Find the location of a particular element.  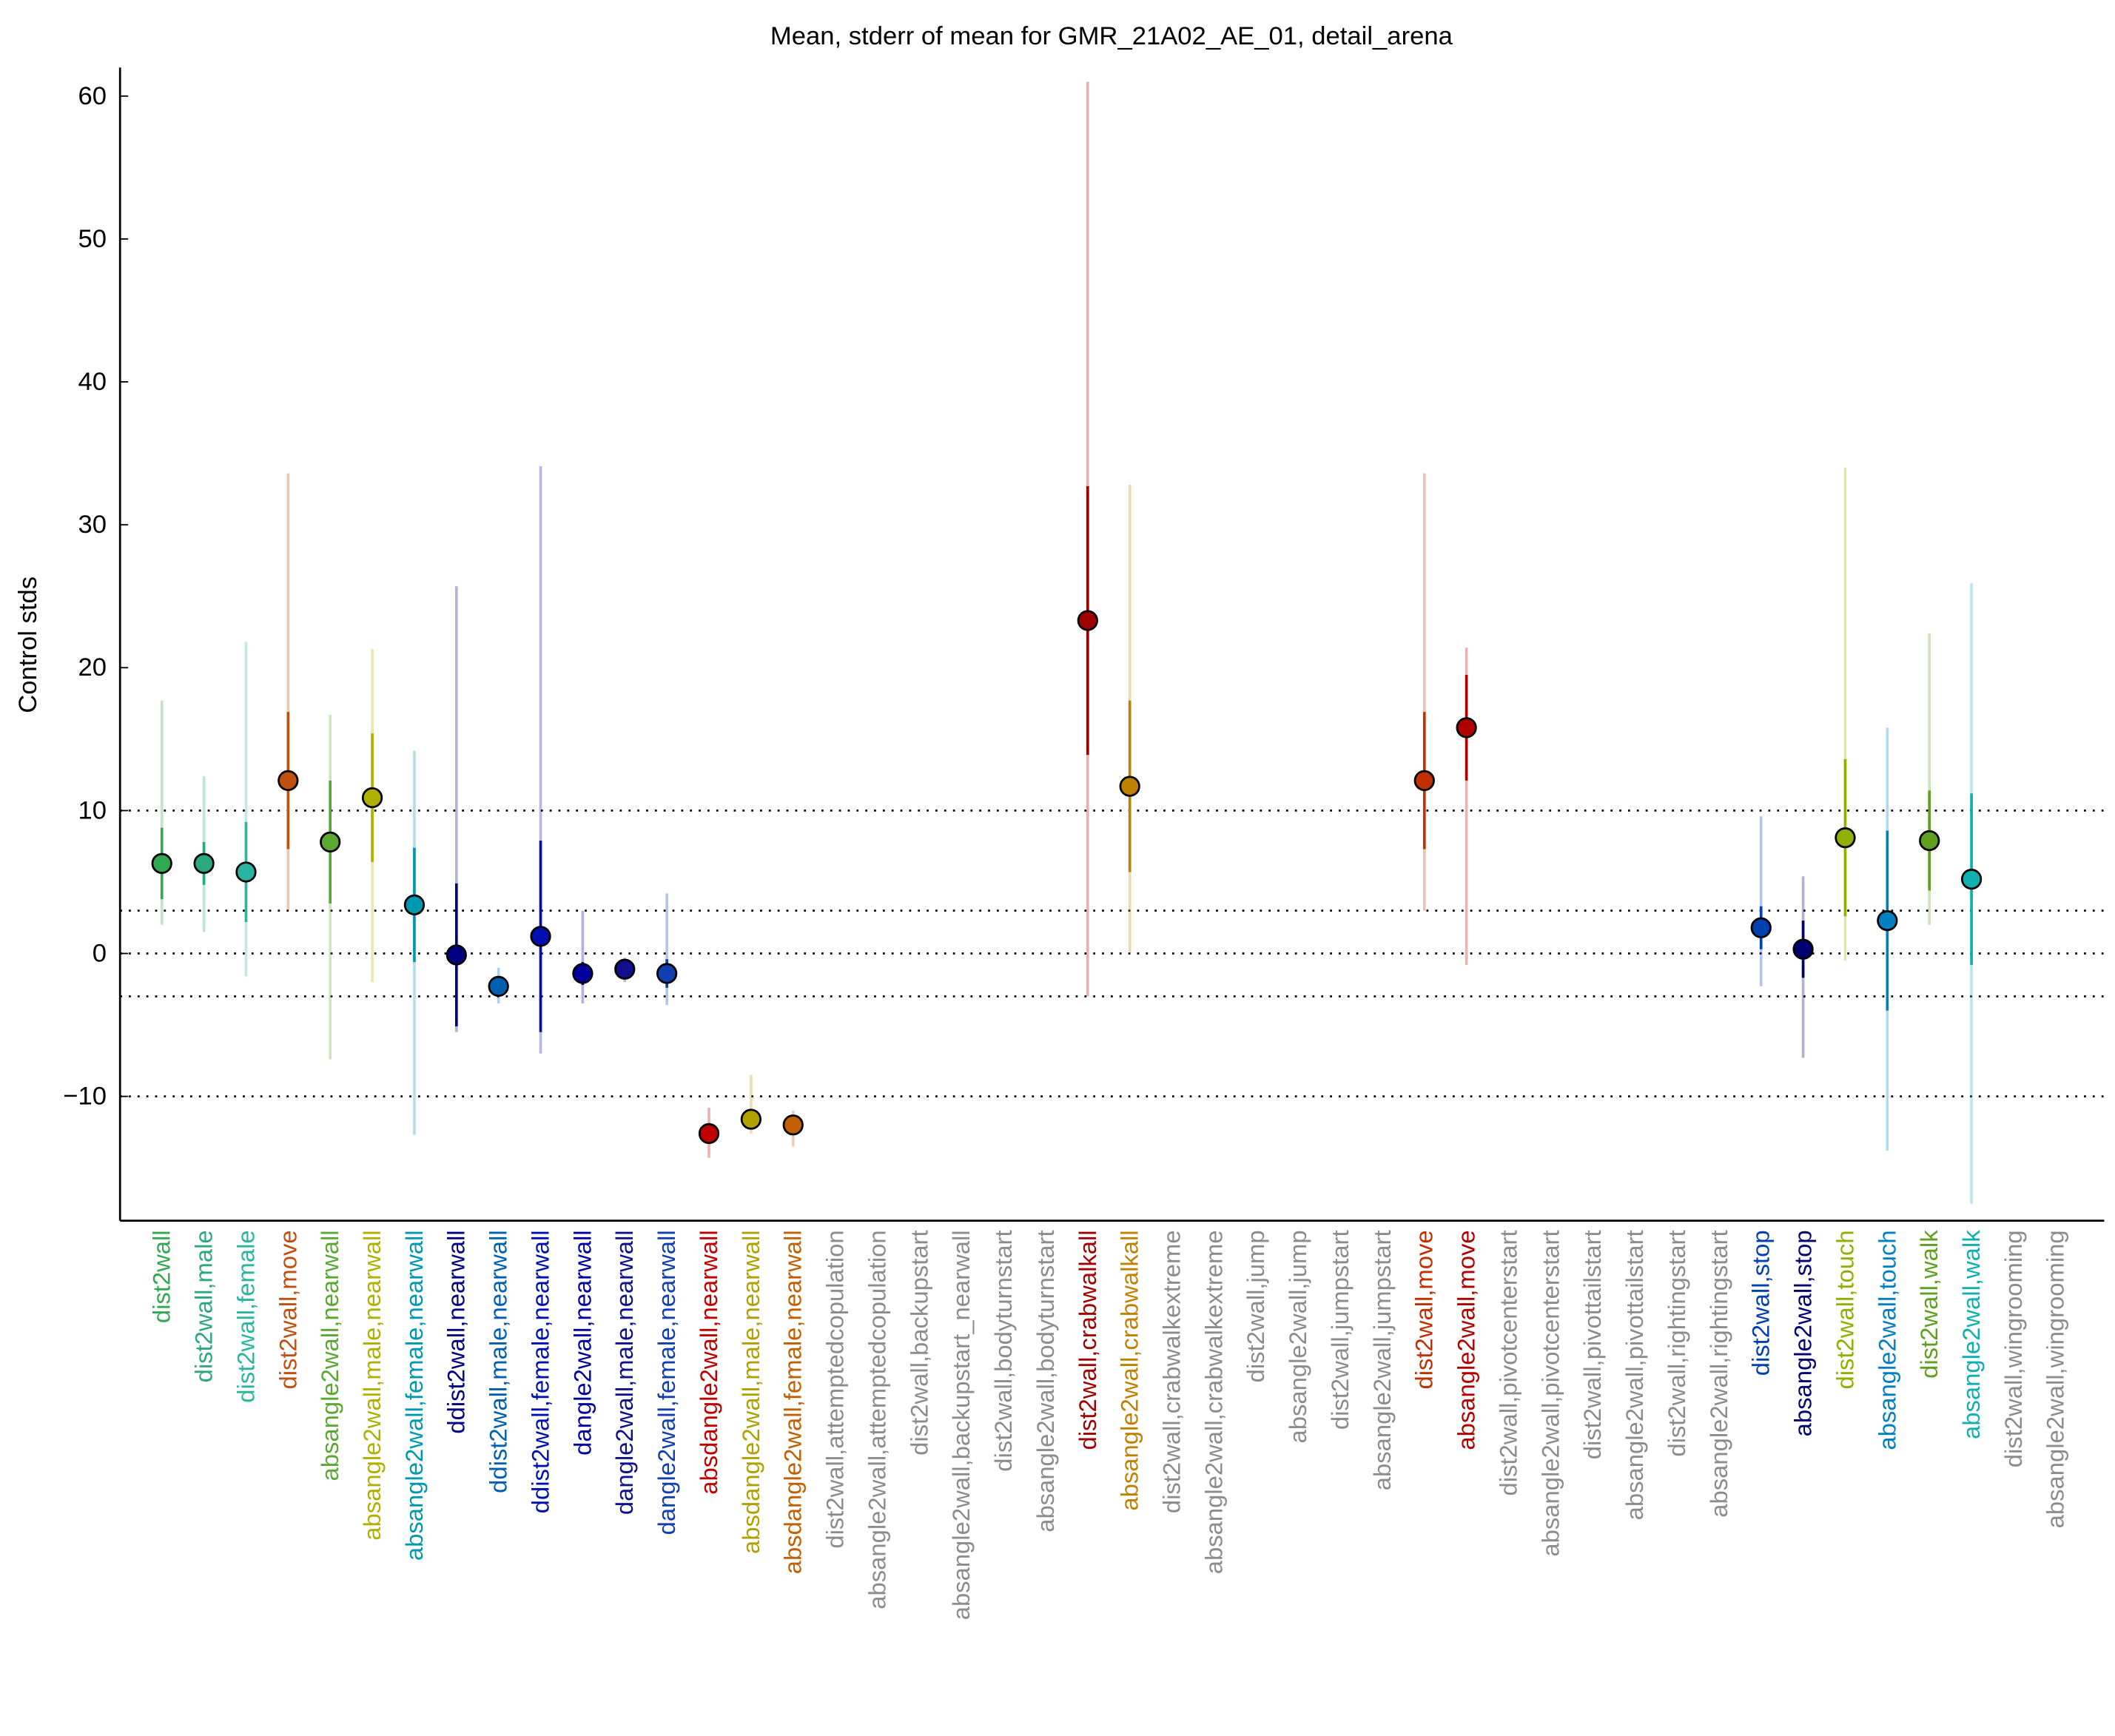

x-tick-label: dist2wall,pivotcenterstart is located at coordinates (1507, 1363).